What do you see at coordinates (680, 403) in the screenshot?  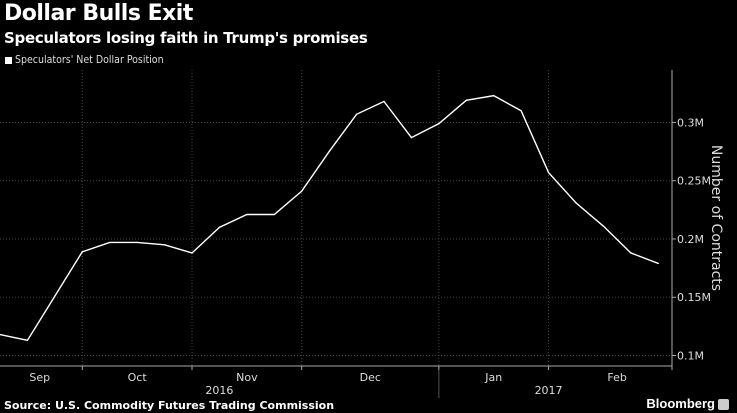 I see `brand-logo: Bloomberg` at bounding box center [680, 403].